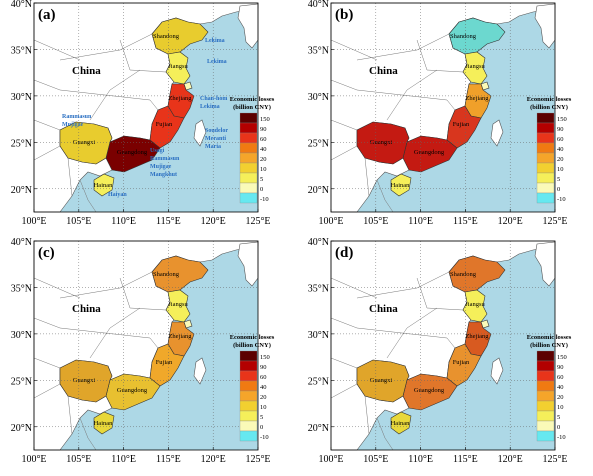 This screenshot has height=476, width=593. What do you see at coordinates (86, 309) in the screenshot?
I see `country-label: China` at bounding box center [86, 309].